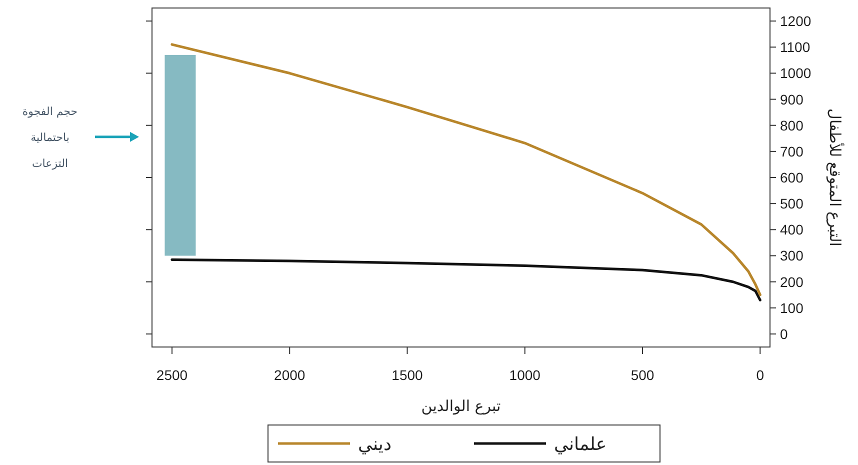 This screenshot has height=465, width=858. Describe the element at coordinates (172, 375) in the screenshot. I see `x-tick-label: 2500` at that location.